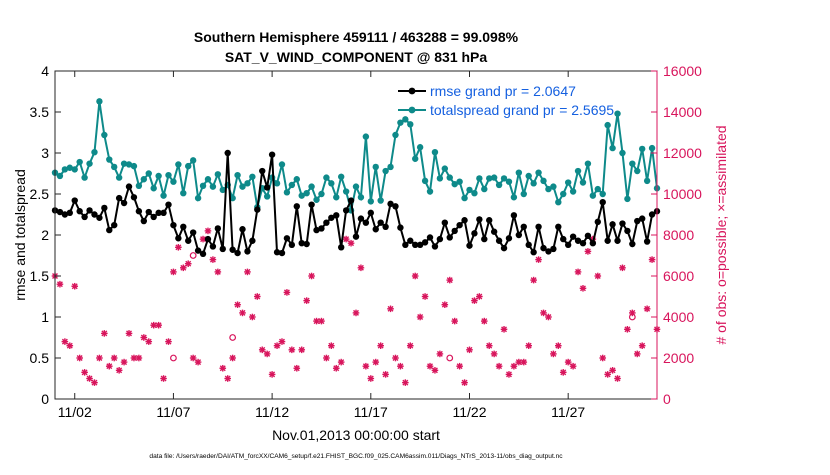 This screenshot has height=475, width=830. Describe the element at coordinates (40, 112) in the screenshot. I see `y-tick-label-left: 3.5` at that location.